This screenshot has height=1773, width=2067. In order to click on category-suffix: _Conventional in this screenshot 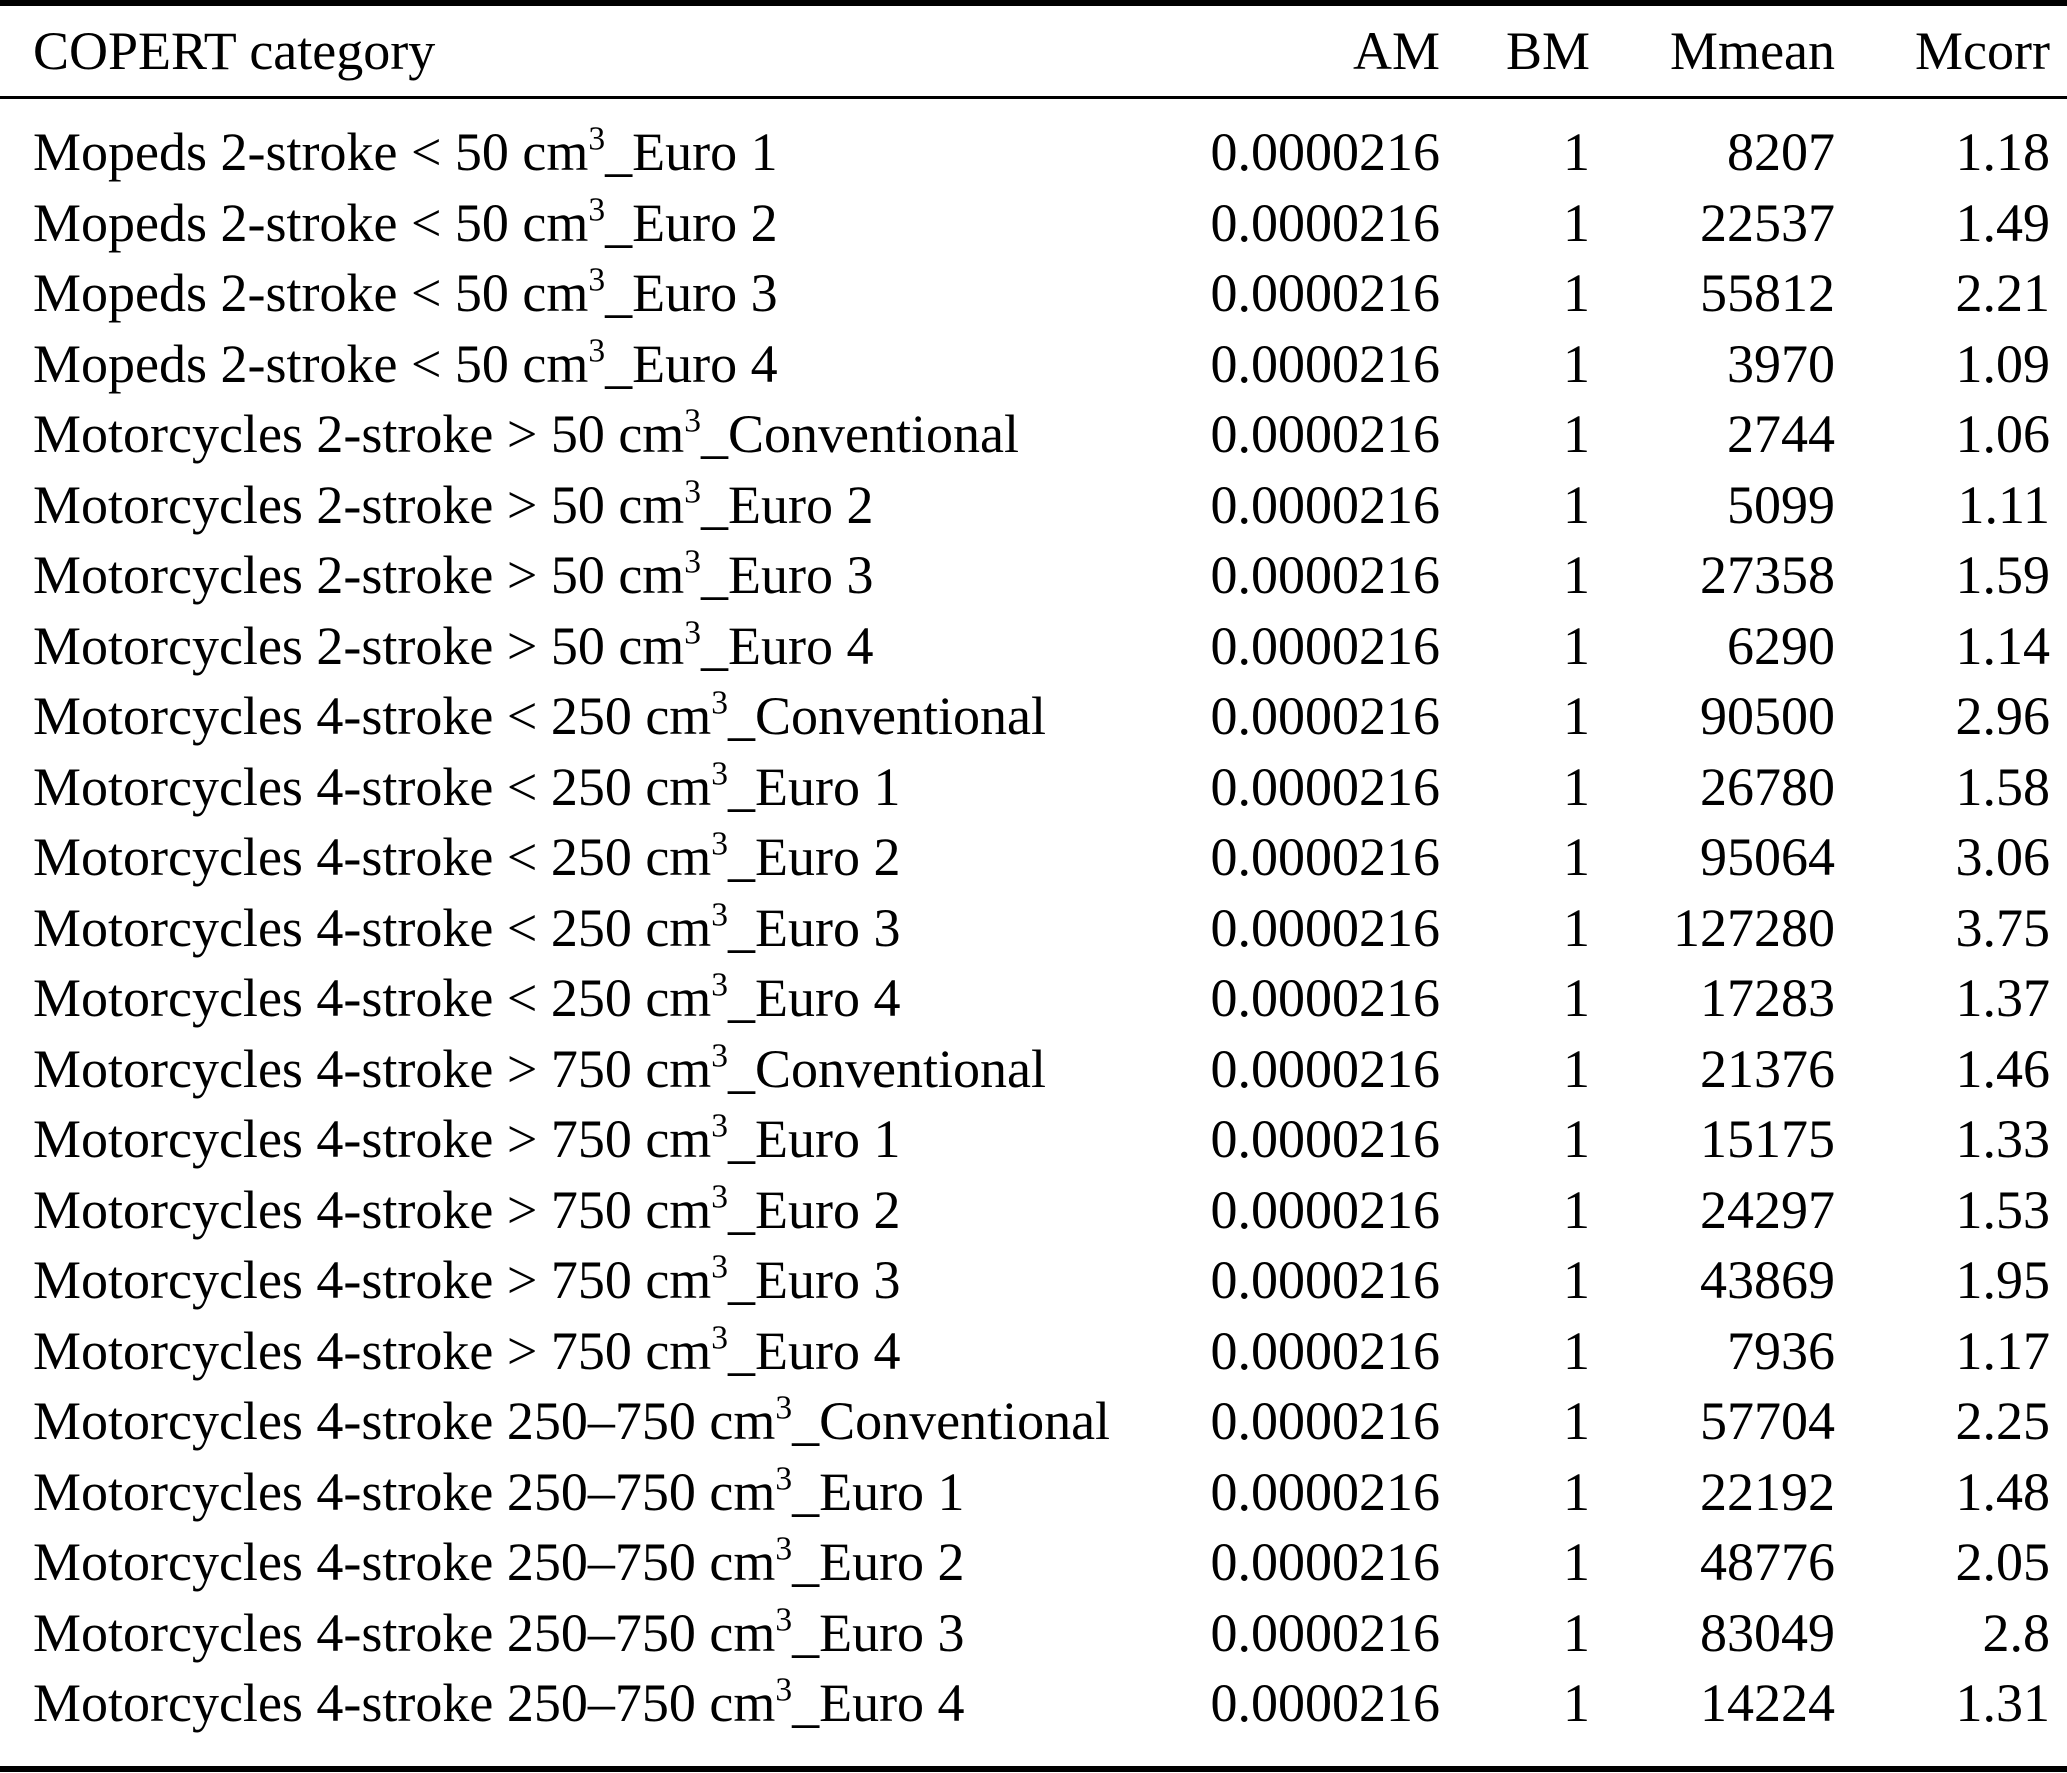, I will do `click(860, 434)`.